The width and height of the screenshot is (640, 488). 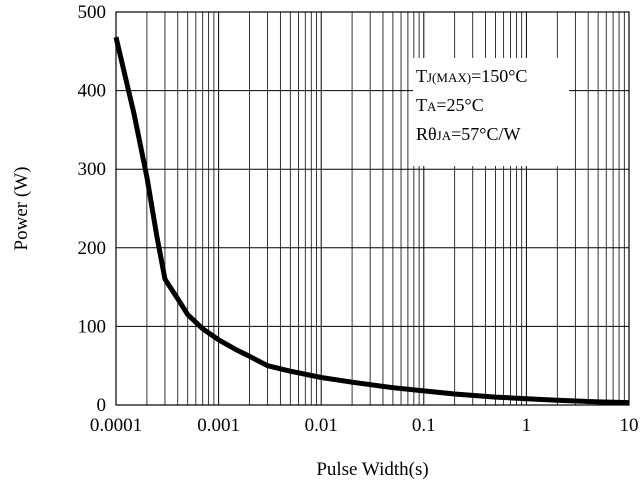 I want to click on annotation-line: TJ(MAX)=150°C, so click(x=471, y=76).